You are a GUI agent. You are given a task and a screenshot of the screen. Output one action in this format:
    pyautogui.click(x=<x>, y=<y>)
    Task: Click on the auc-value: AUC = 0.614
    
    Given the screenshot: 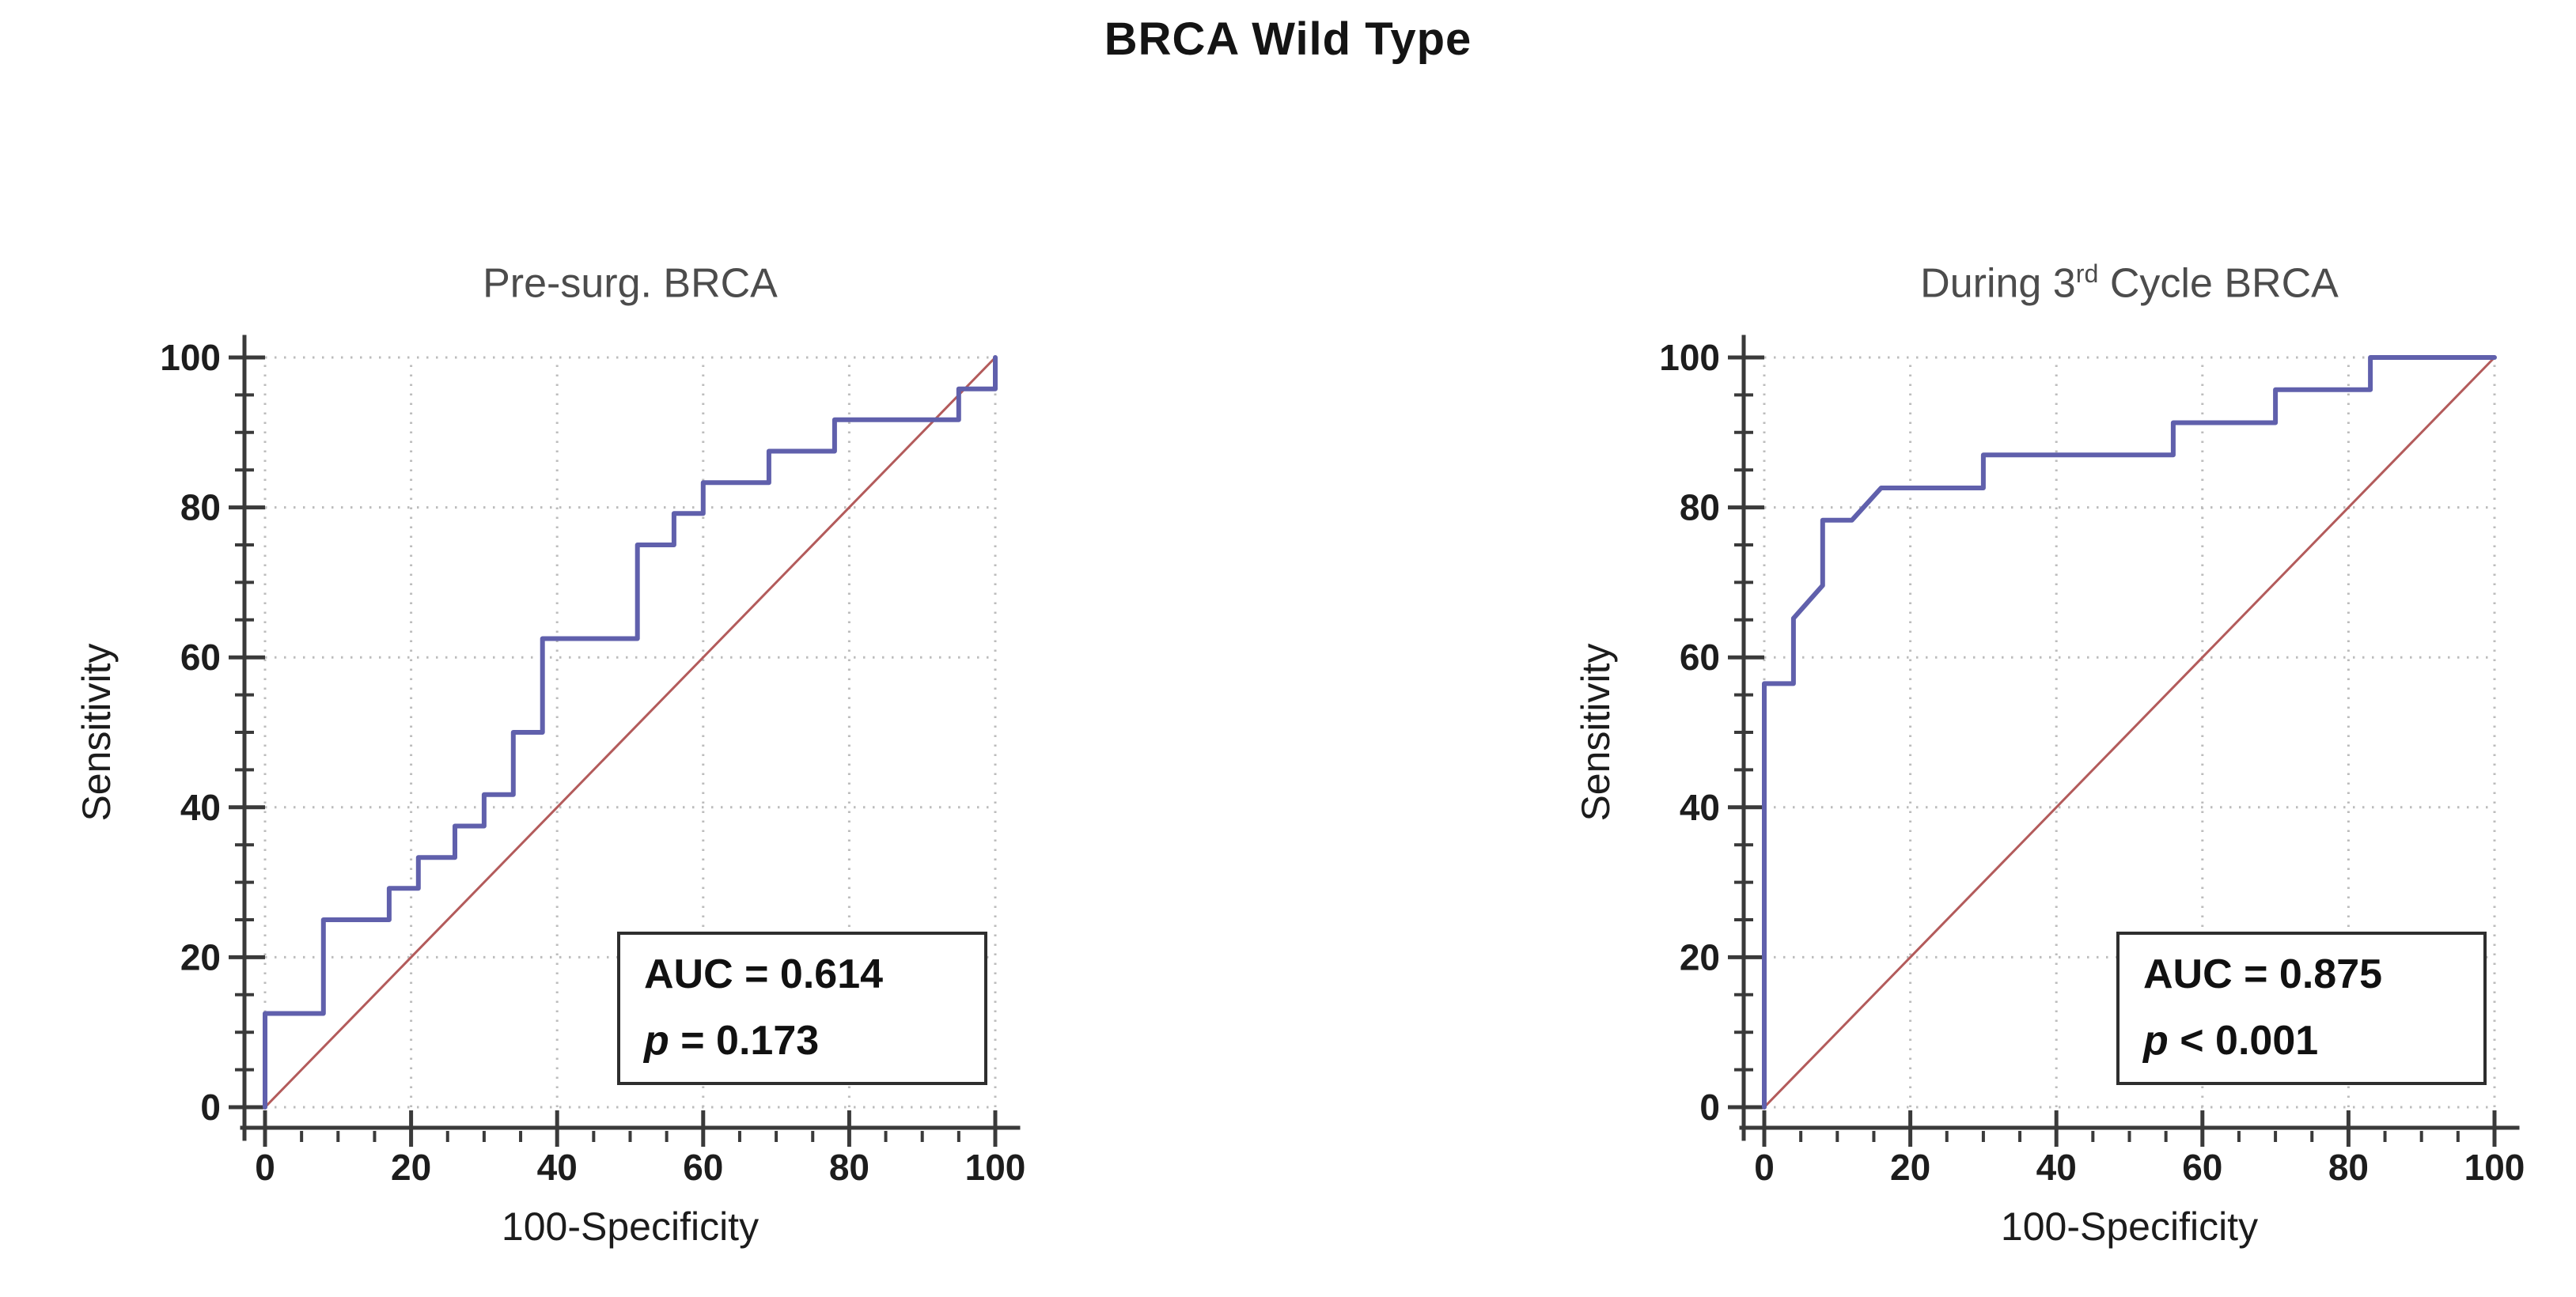 What is the action you would take?
    pyautogui.click(x=764, y=974)
    